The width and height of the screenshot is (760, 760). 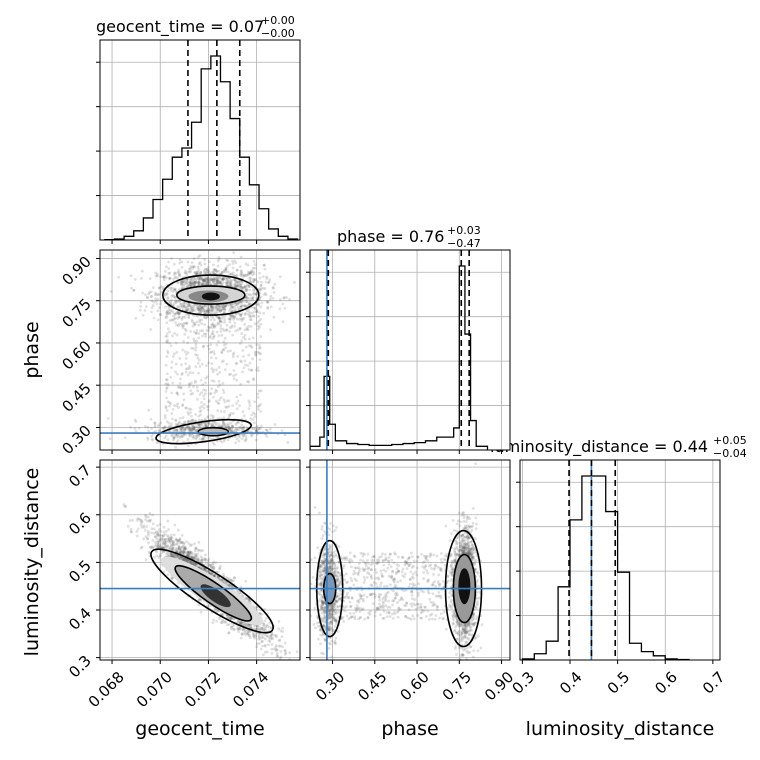 I want to click on panel-luminosity-distance-vs-phase: 0.30 0.45 0.60 0.75 0.90, so click(x=411, y=581).